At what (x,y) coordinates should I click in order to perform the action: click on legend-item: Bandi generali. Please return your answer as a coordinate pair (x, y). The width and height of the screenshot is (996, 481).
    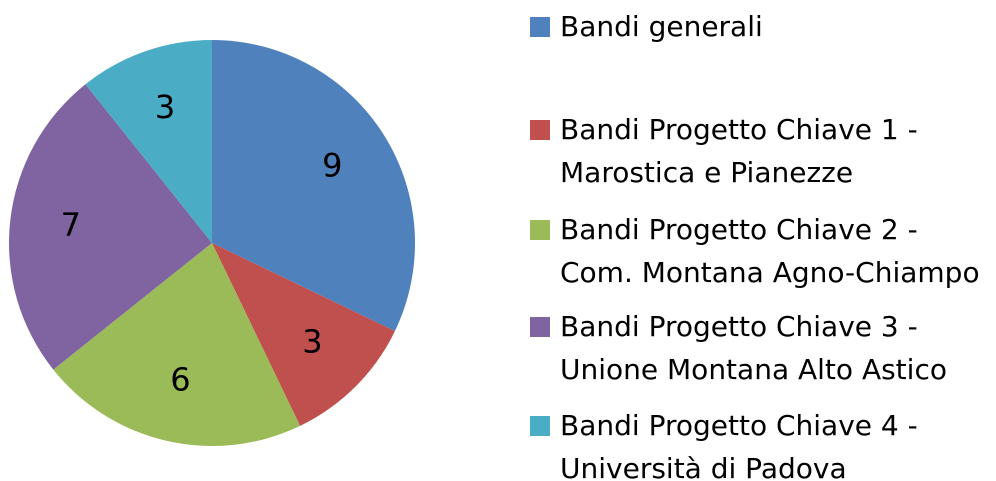
    Looking at the image, I should click on (646, 26).